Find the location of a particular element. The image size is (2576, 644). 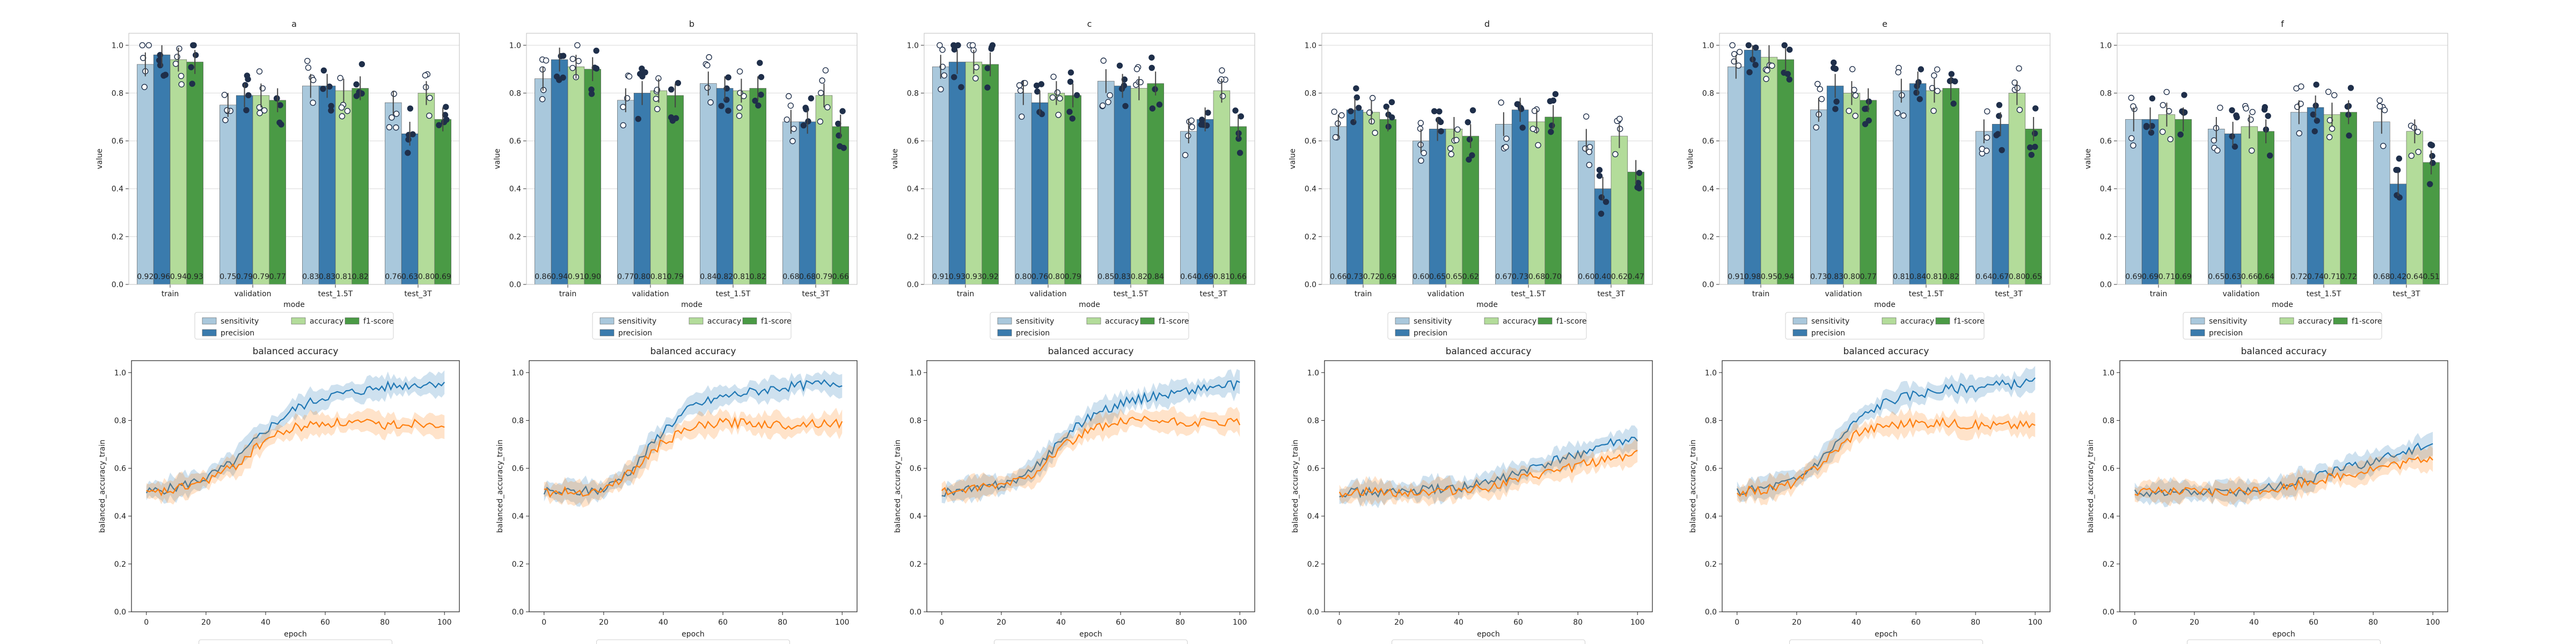

chart-title: balanced accuracy is located at coordinates (2284, 351).